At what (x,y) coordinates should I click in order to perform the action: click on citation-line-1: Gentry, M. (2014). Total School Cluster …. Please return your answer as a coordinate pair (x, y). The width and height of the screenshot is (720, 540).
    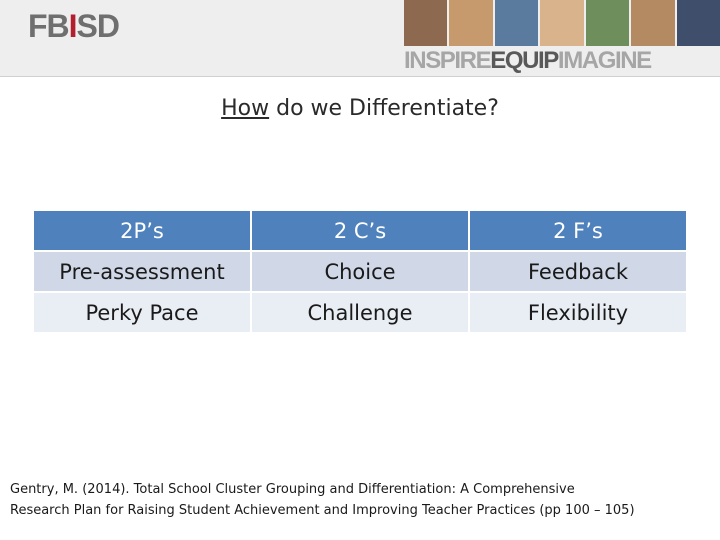
    Looking at the image, I should click on (292, 489).